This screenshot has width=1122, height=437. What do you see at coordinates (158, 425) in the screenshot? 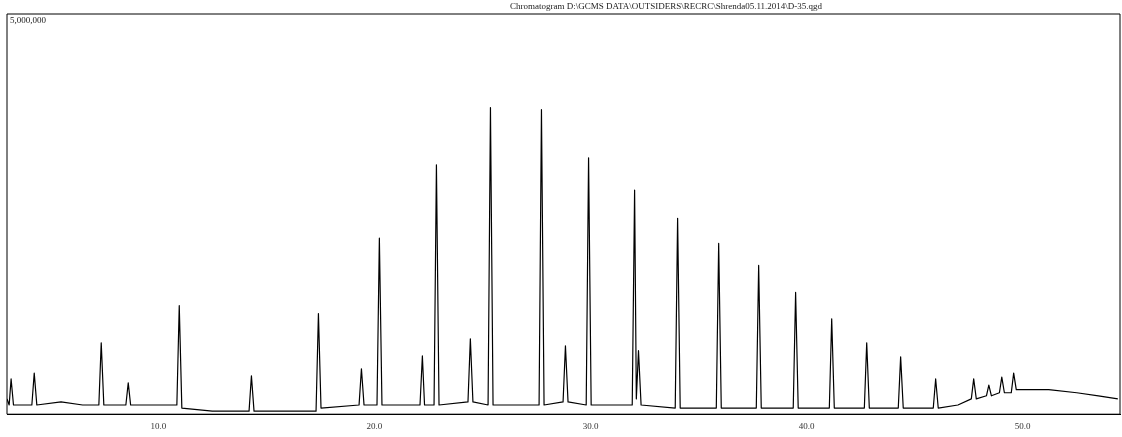
I see `x-tick-label: 10.0` at bounding box center [158, 425].